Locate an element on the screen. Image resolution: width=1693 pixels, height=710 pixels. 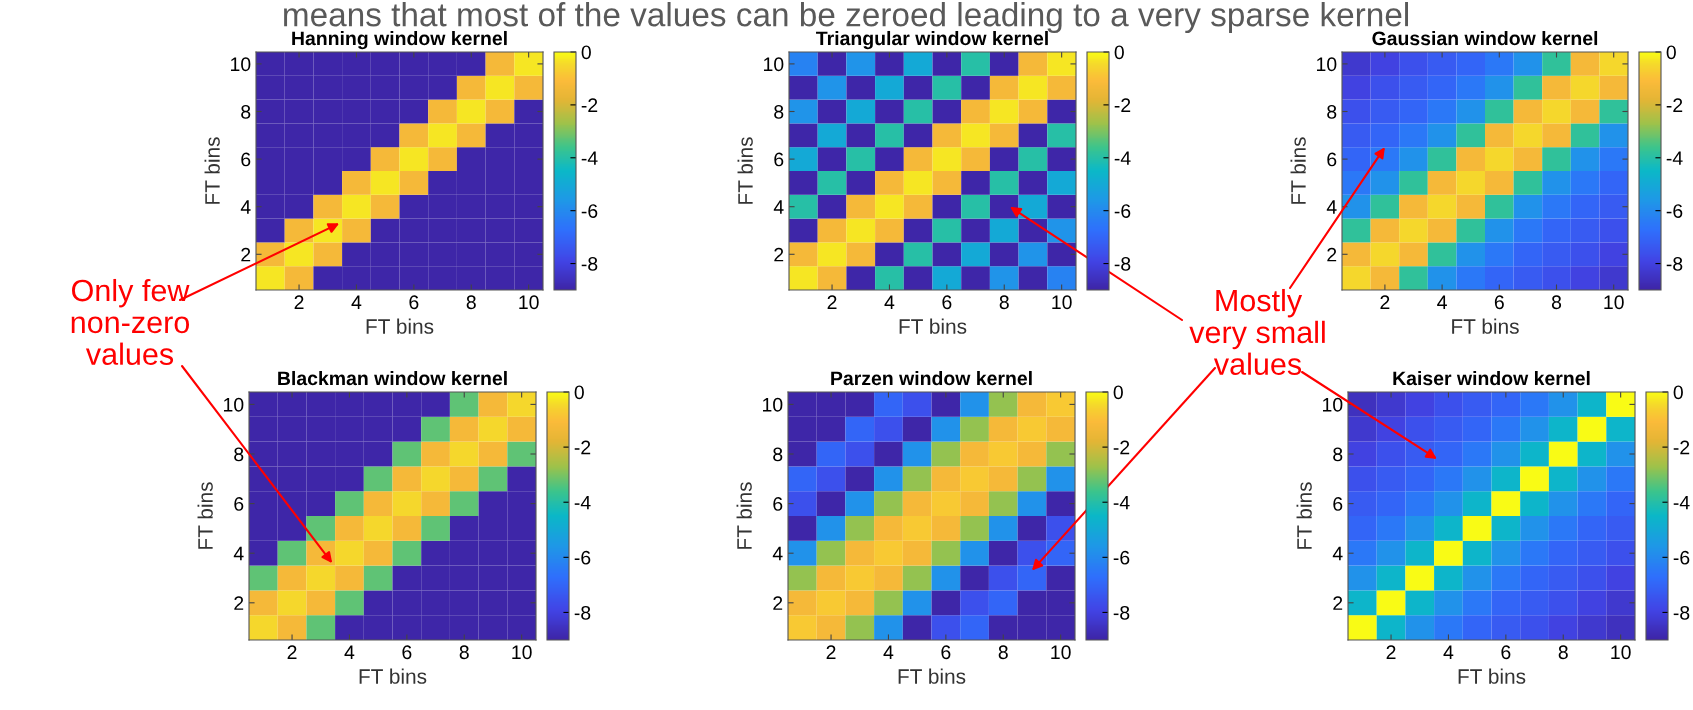
chart-title: Blackman window kernel is located at coordinates (392, 378).